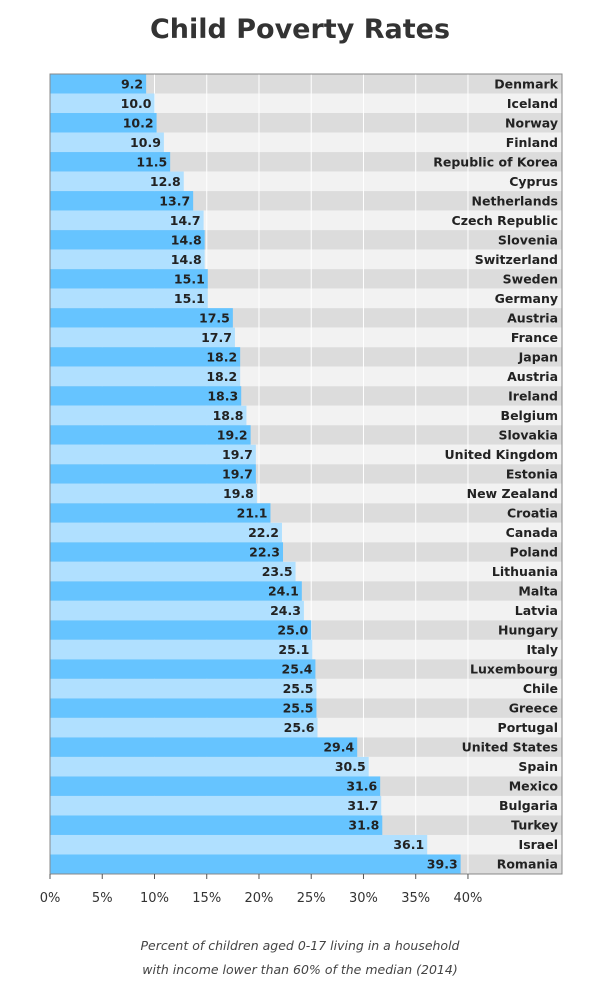 The width and height of the screenshot is (600, 1000). I want to click on category-label: Lithuania, so click(525, 571).